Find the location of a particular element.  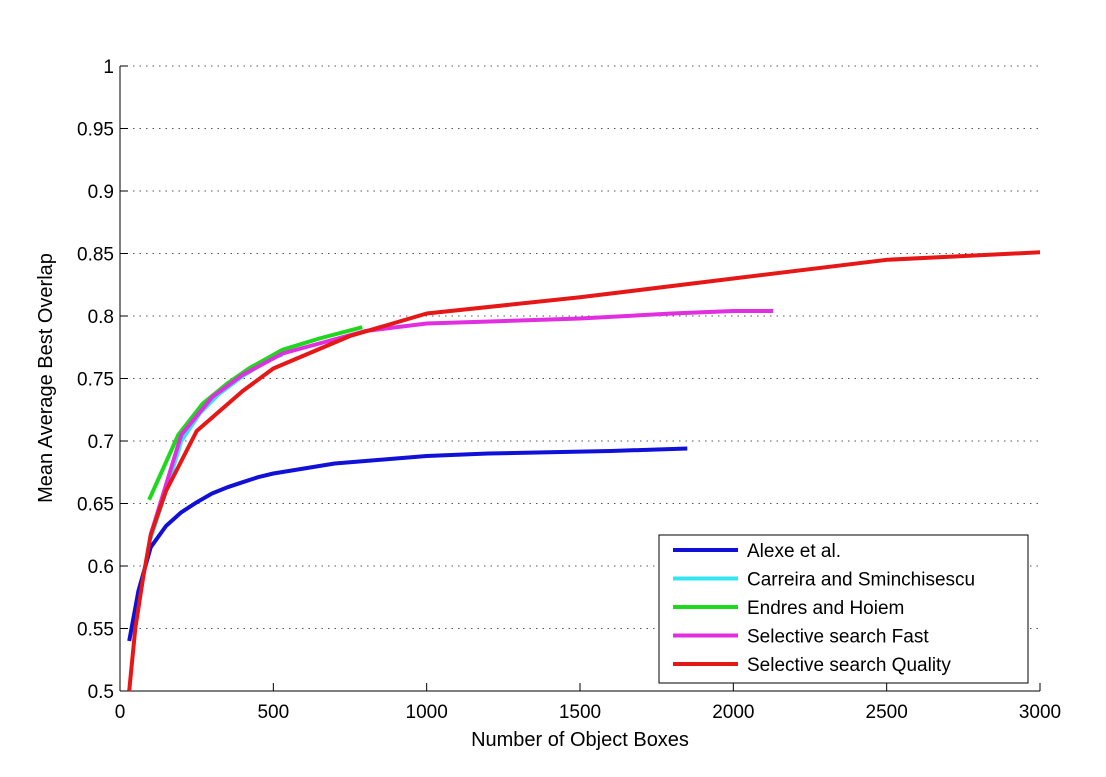

legend-label-selective-search-fast: Selective search Fast is located at coordinates (838, 637).